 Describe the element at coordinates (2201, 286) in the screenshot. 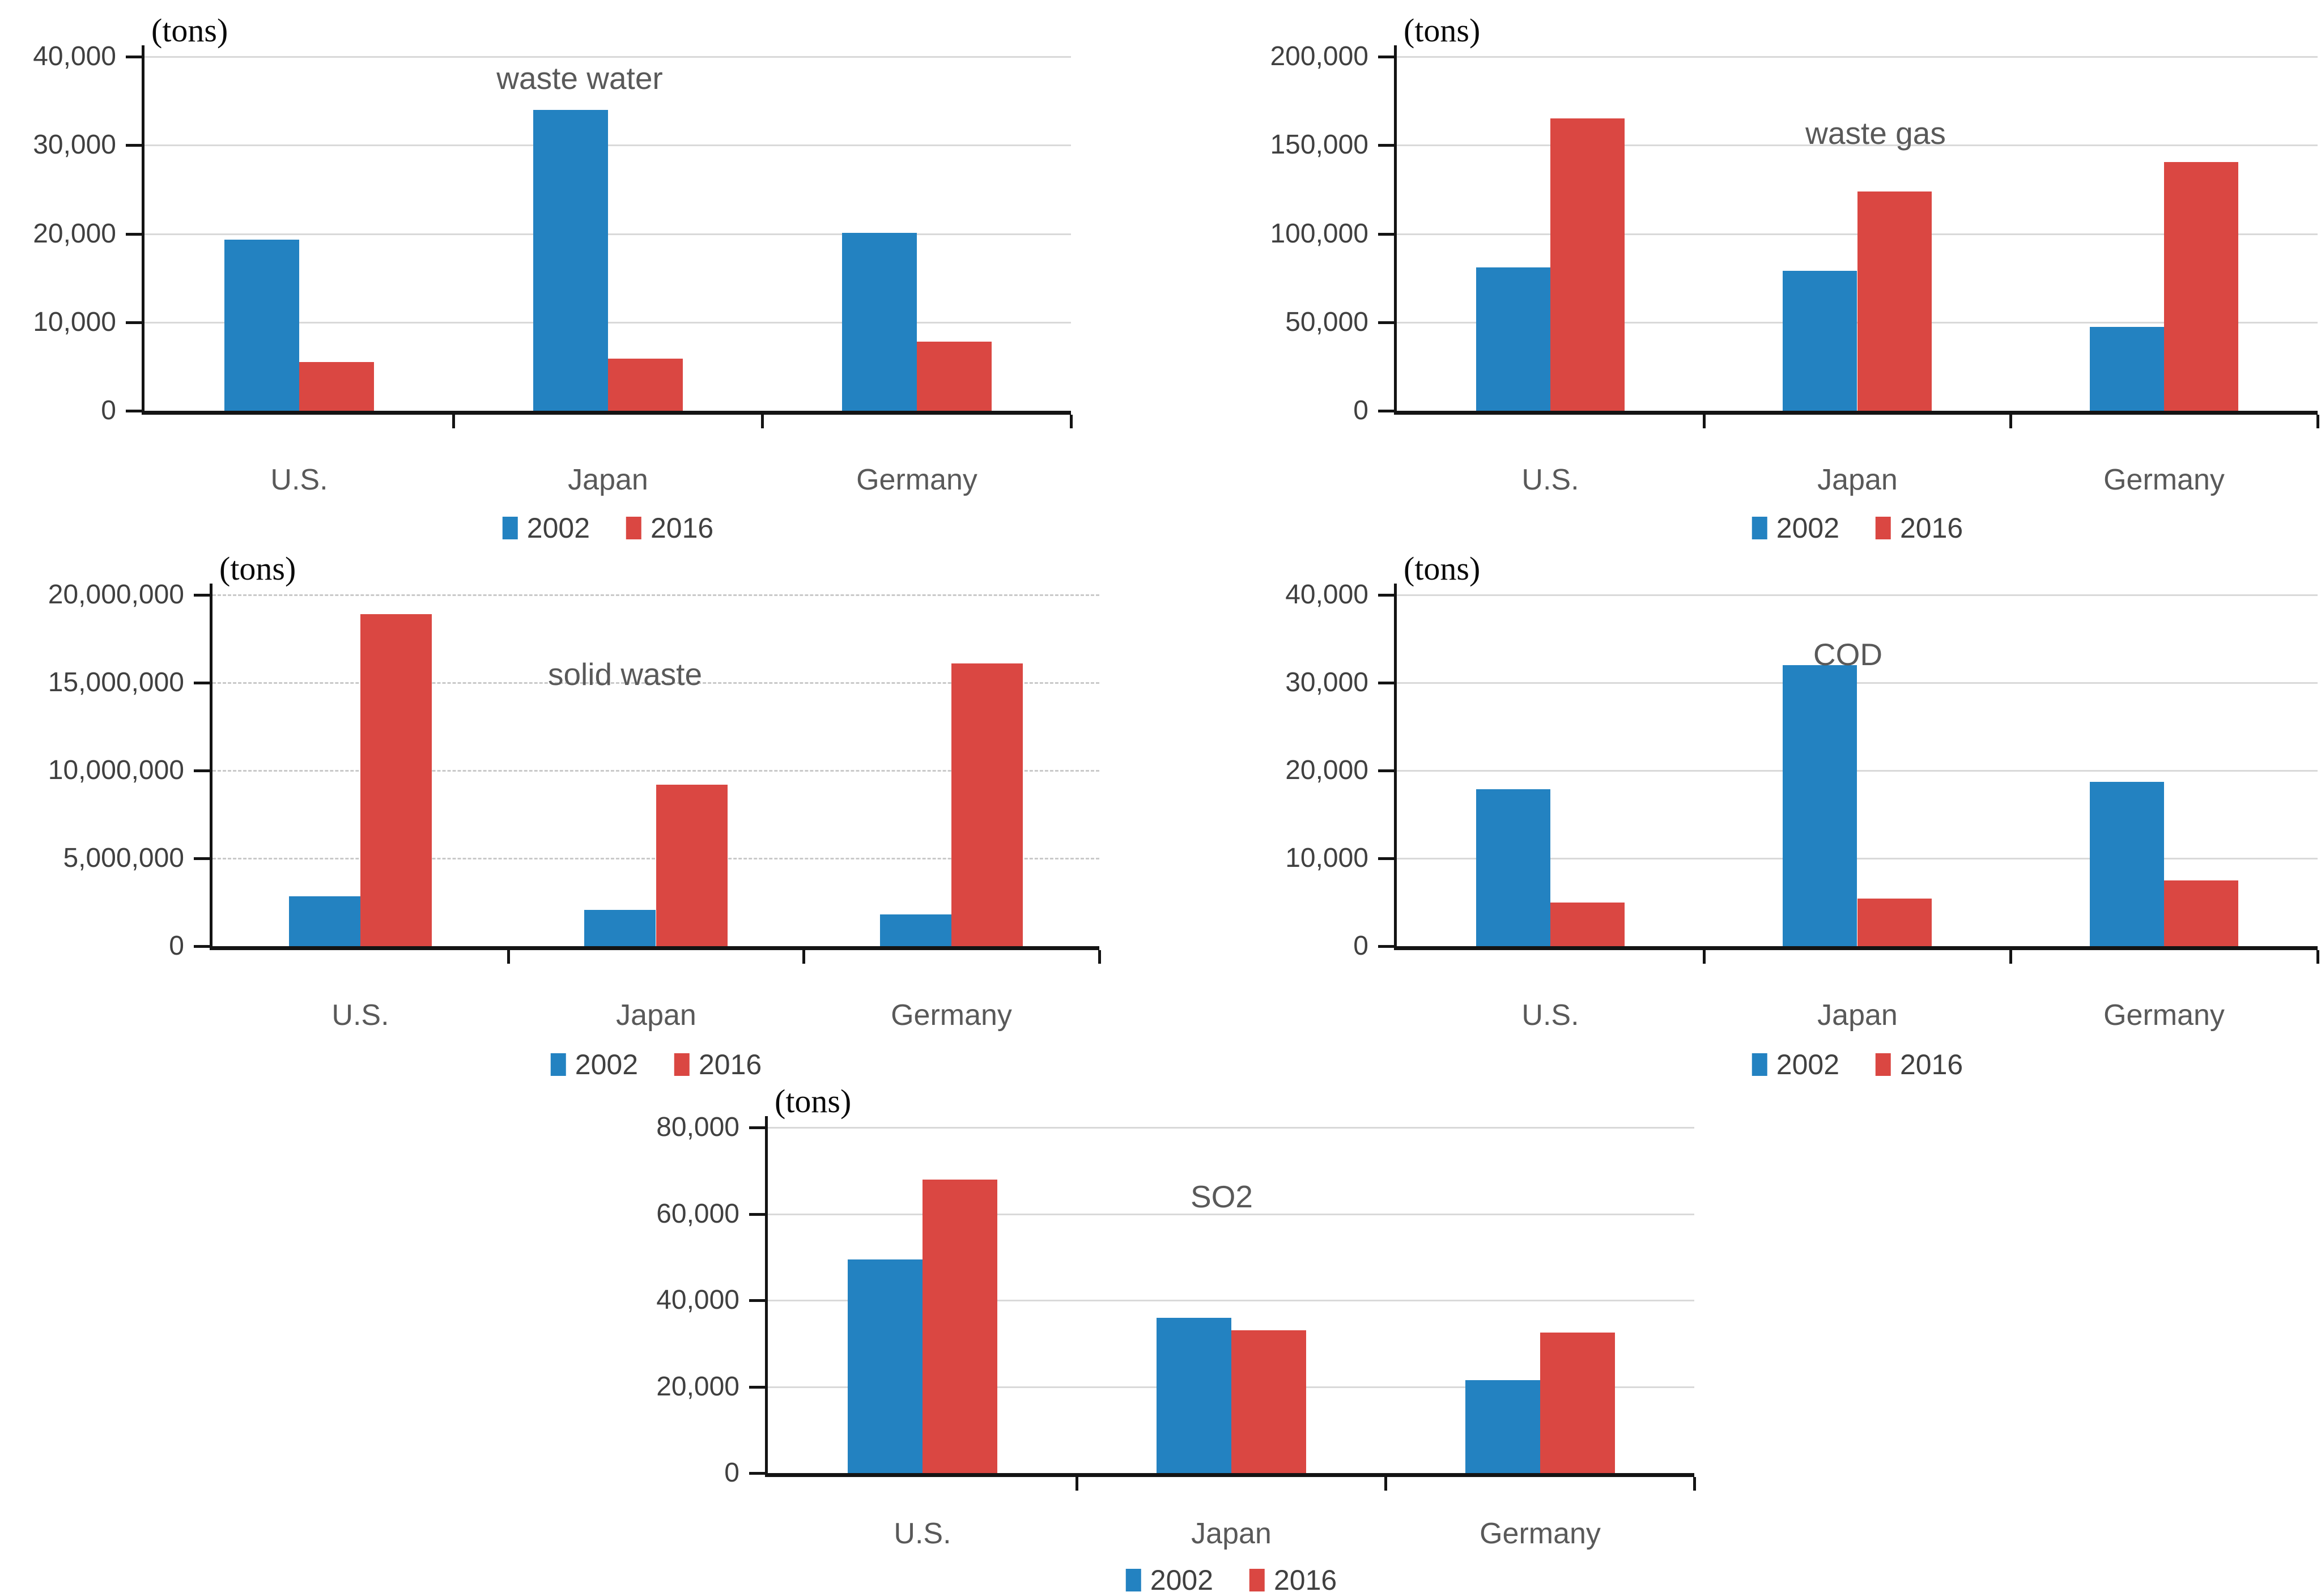

I see `bar-2016-germany` at that location.